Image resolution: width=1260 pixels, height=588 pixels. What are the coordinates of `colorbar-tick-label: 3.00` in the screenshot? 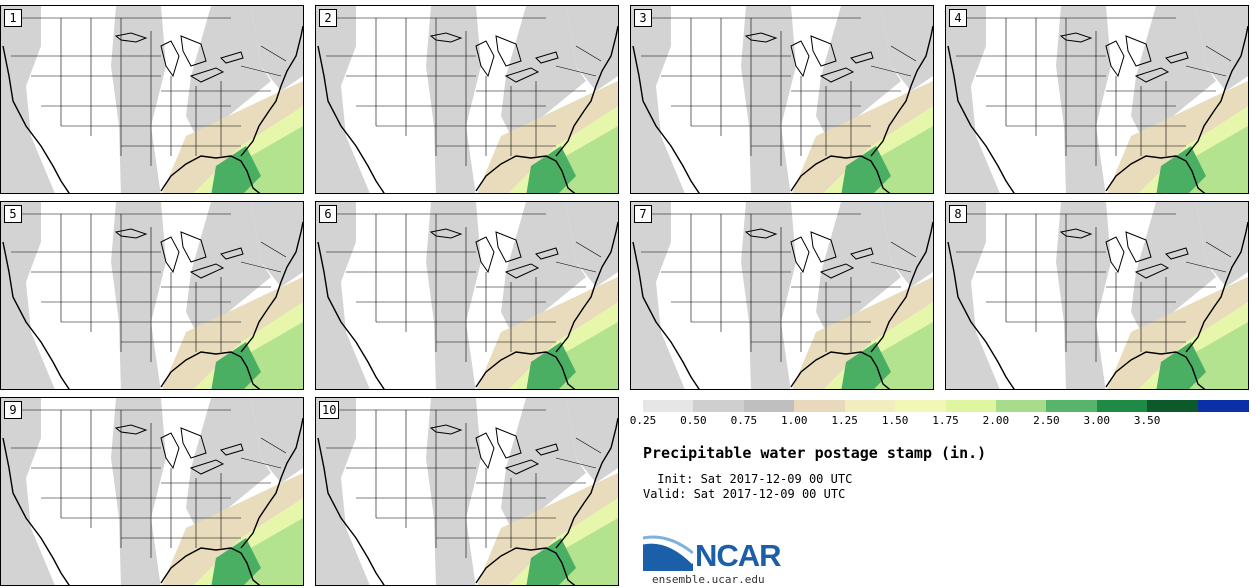 It's located at (1097, 420).